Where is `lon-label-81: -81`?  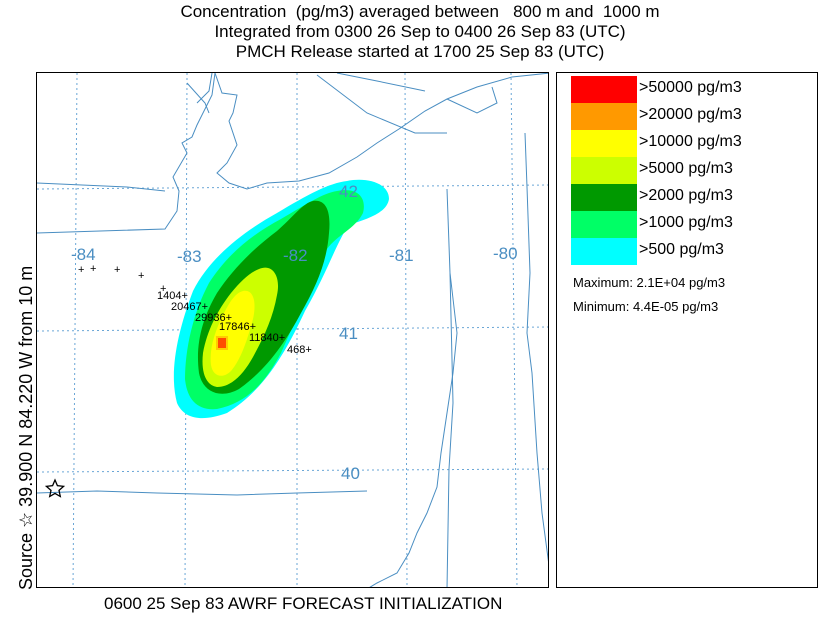
lon-label-81: -81 is located at coordinates (401, 255).